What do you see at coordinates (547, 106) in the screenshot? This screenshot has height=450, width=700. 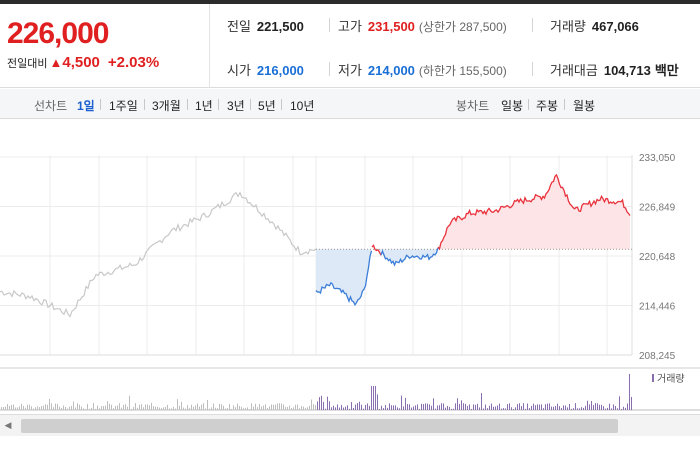 I see `candle-weekly: 주봉` at bounding box center [547, 106].